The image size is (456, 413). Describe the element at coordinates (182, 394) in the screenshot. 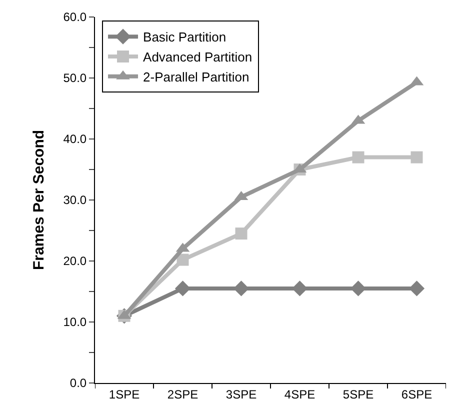

I see `x-tick-label: 2SPE` at that location.